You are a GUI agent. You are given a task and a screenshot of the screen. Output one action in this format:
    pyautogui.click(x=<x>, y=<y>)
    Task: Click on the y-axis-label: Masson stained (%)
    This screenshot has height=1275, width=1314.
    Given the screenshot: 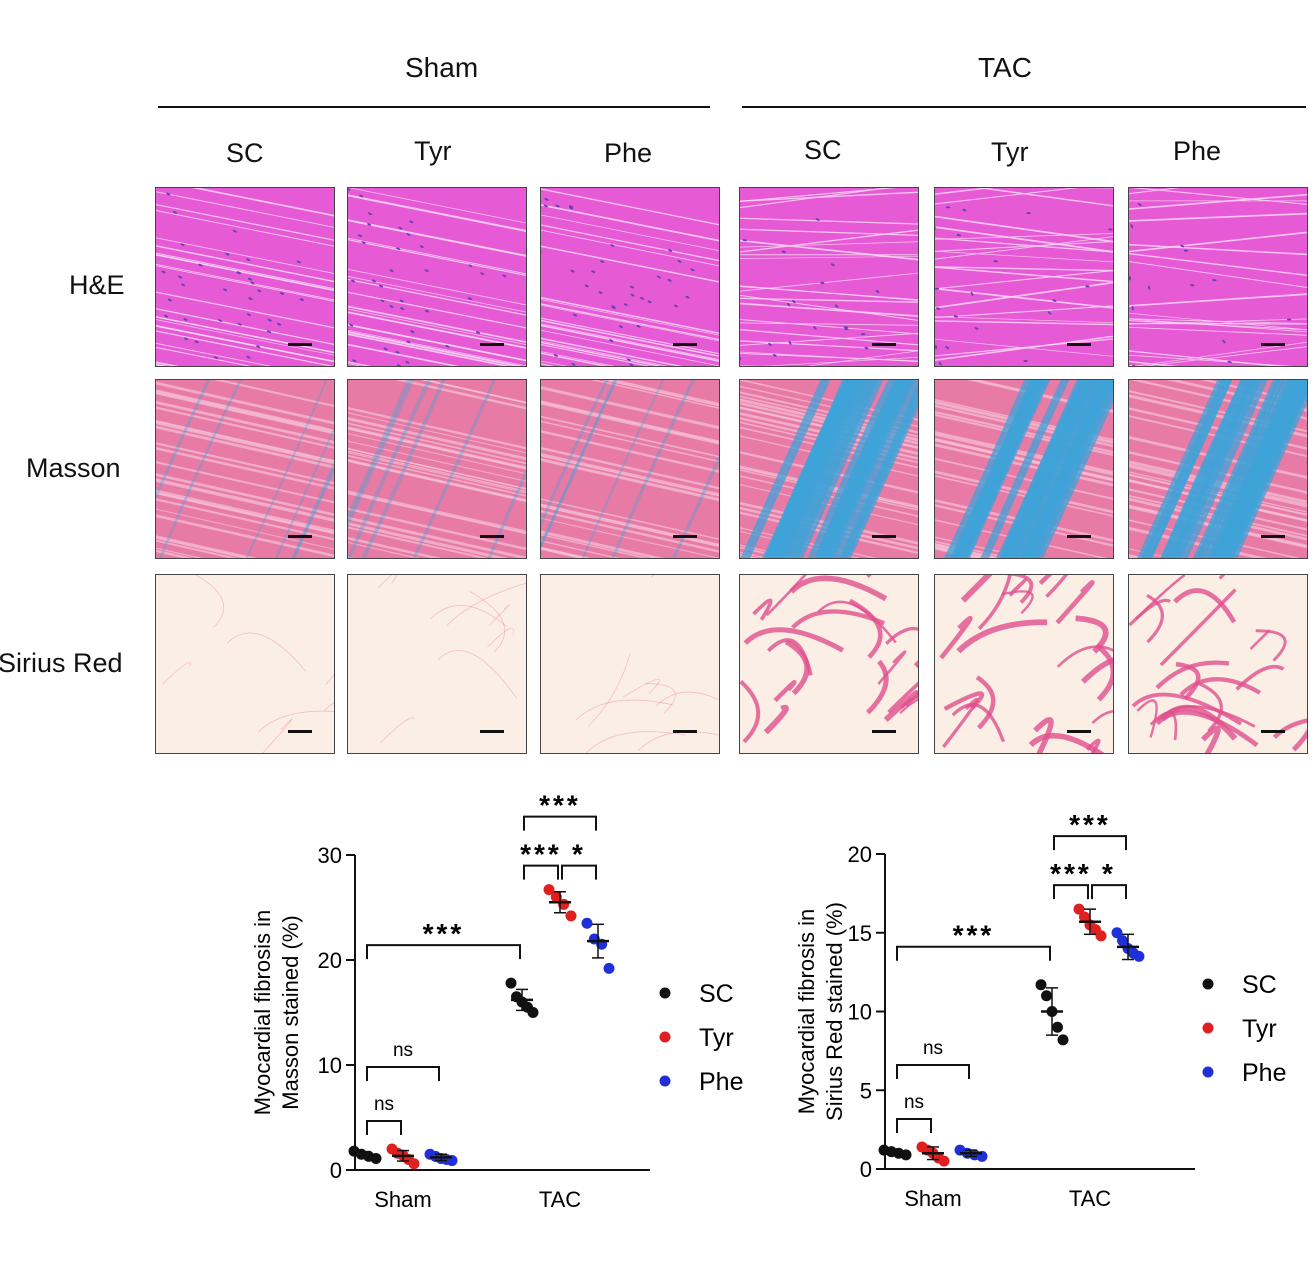 What is the action you would take?
    pyautogui.click(x=290, y=1012)
    